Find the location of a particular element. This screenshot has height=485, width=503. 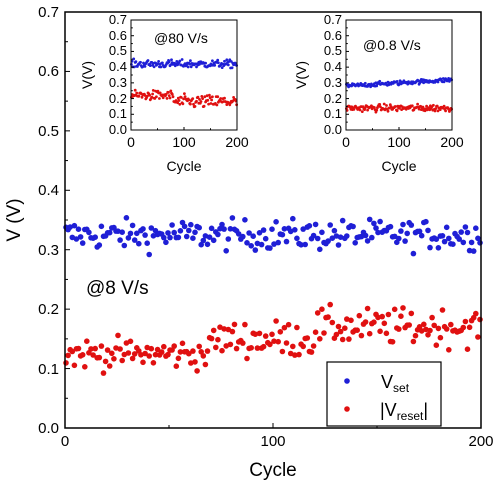

inset-08-x-axis-label: Cycle is located at coordinates (398, 166).